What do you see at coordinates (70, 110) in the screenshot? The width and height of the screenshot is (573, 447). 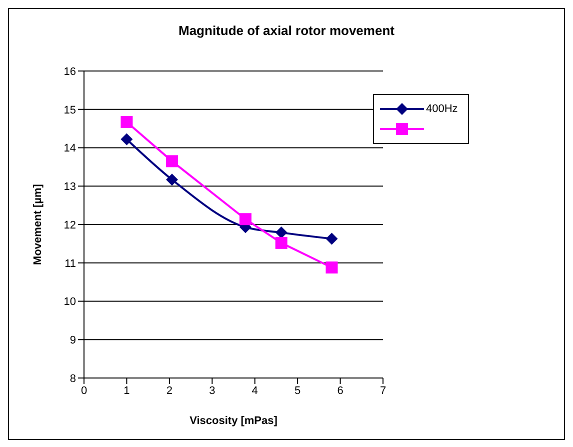 I see `y-tick-label: 15` at bounding box center [70, 110].